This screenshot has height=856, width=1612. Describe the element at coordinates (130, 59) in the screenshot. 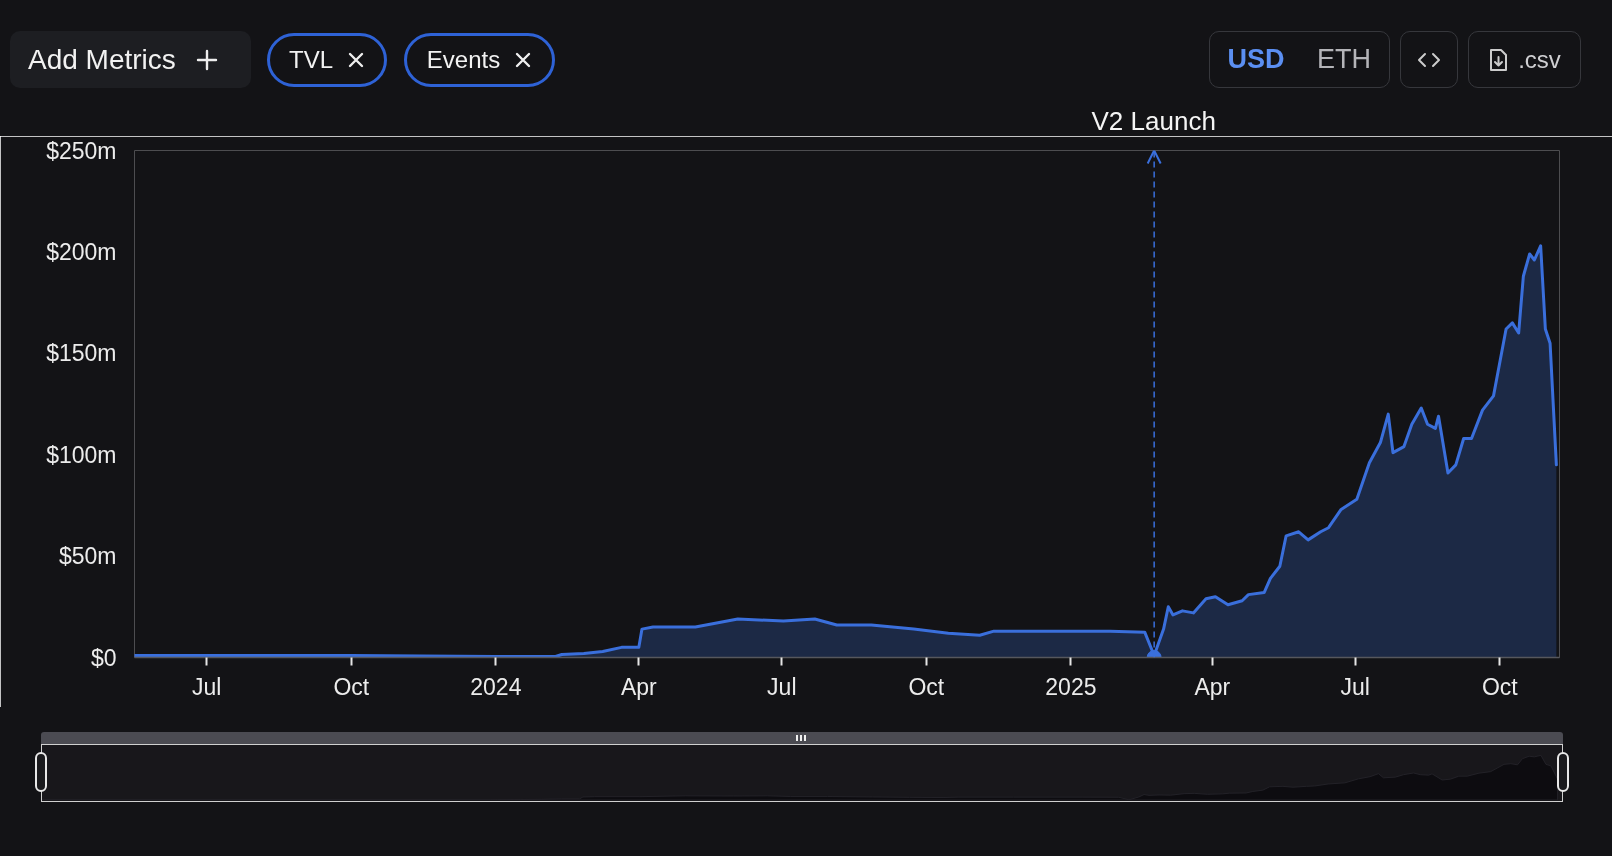

I see `control-add-metrics: Add Metrics` at that location.